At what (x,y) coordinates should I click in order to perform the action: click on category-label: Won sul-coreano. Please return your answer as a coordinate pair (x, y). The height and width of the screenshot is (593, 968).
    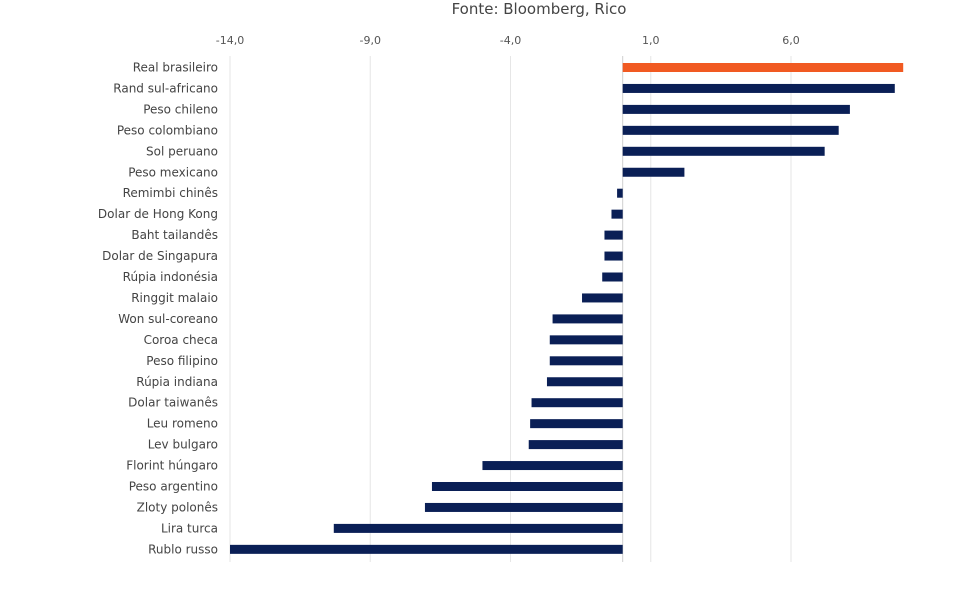
    Looking at the image, I should click on (168, 319).